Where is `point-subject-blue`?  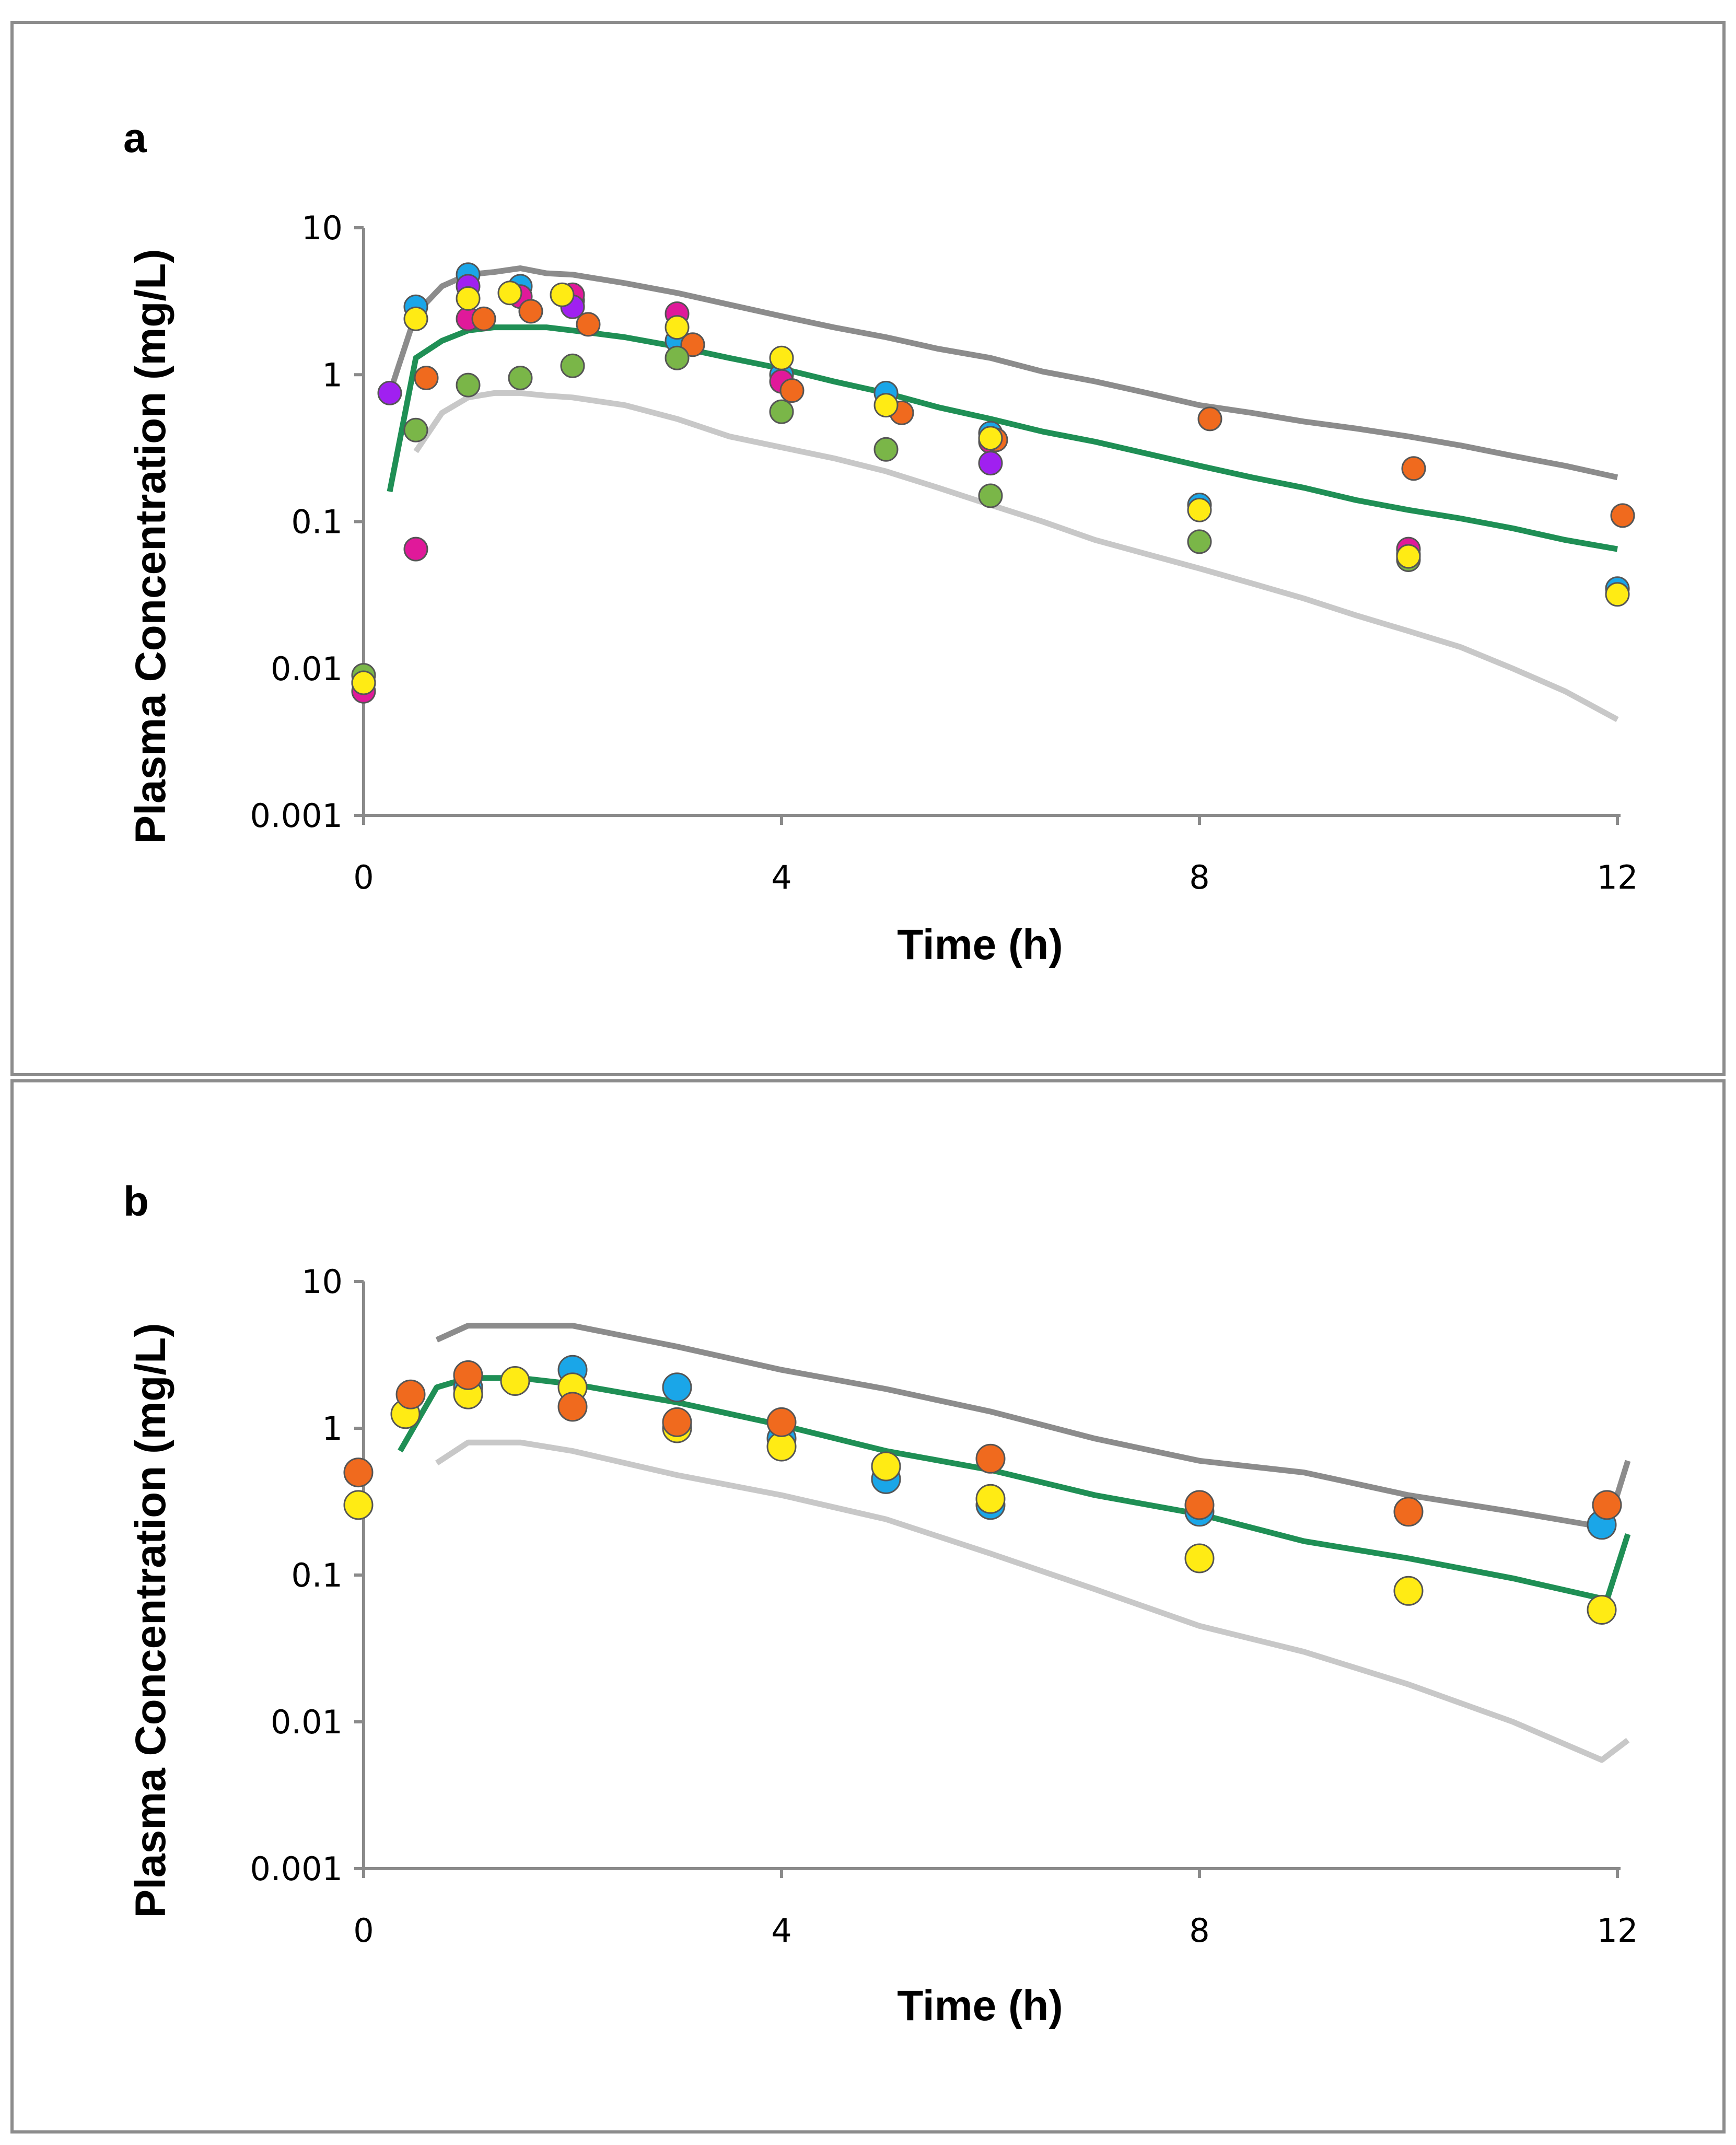 point-subject-blue is located at coordinates (677, 1388).